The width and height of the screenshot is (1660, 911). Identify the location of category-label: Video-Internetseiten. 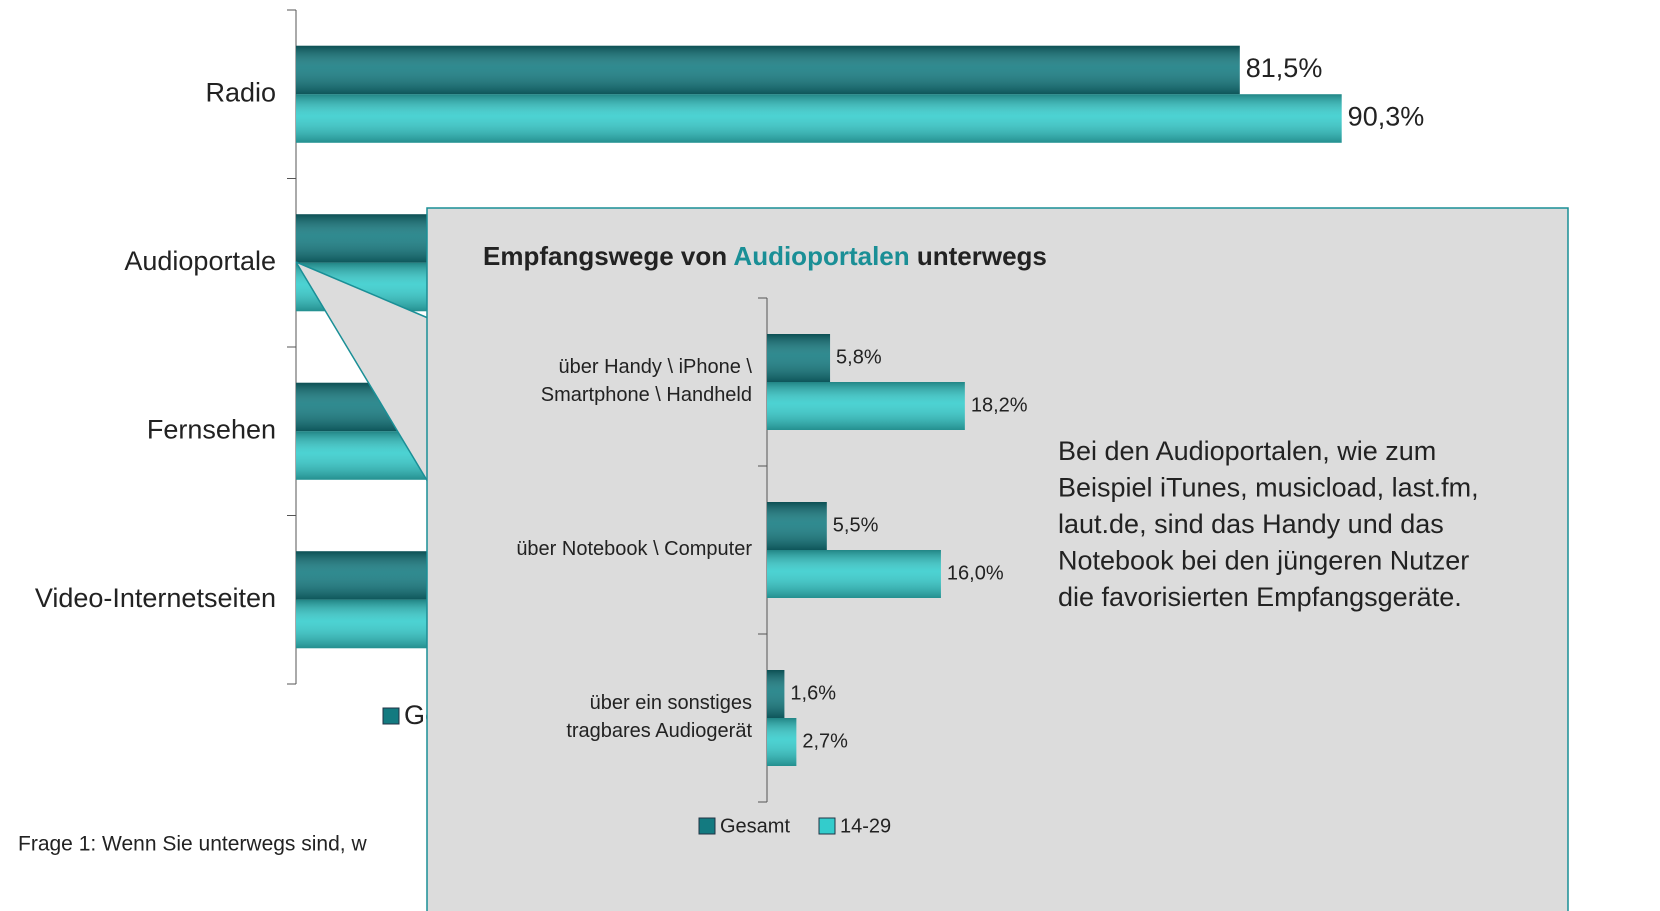
(155, 598).